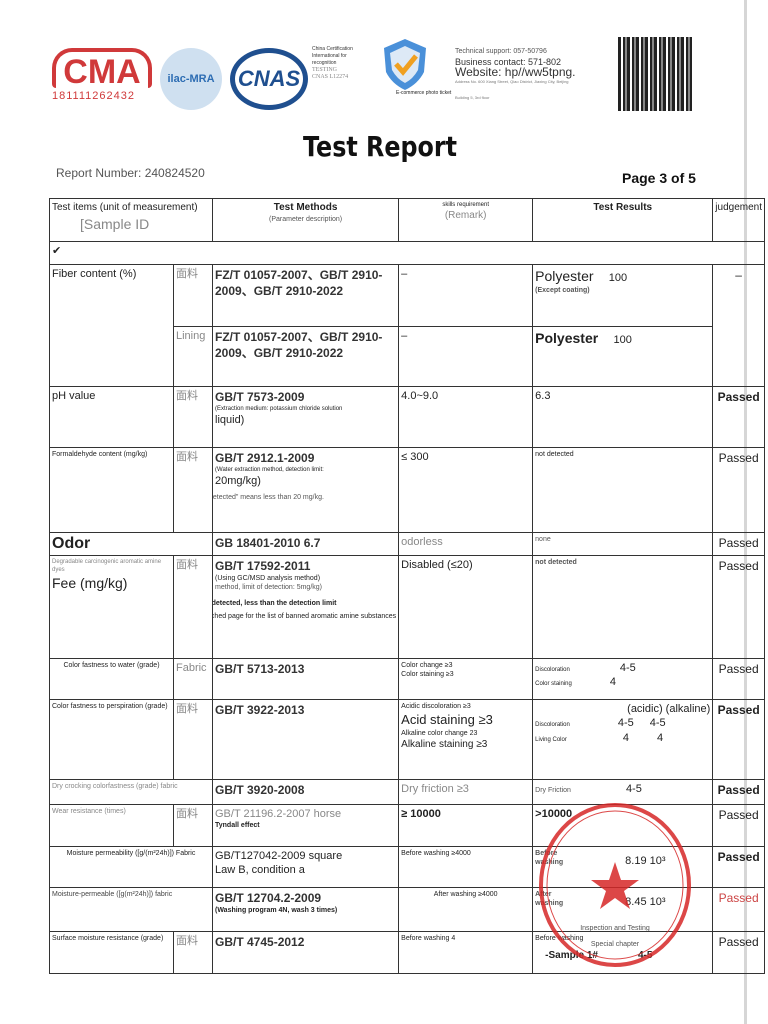 Image resolution: width=768 pixels, height=1024 pixels. I want to click on cert-line: recognition, so click(324, 63).